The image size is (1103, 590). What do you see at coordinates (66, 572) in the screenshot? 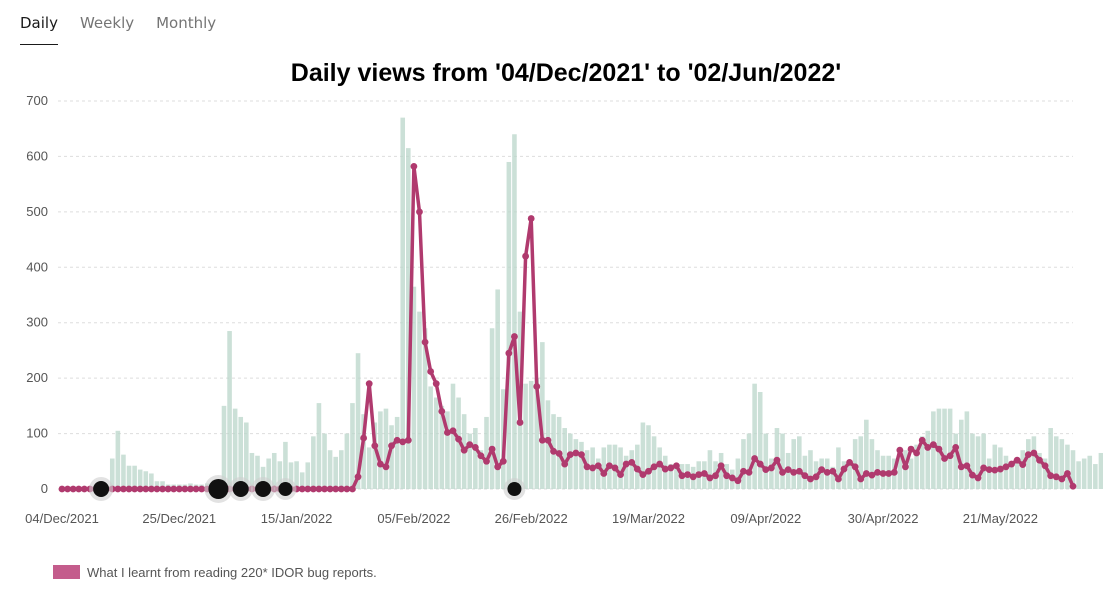
I see `legend-swatch` at bounding box center [66, 572].